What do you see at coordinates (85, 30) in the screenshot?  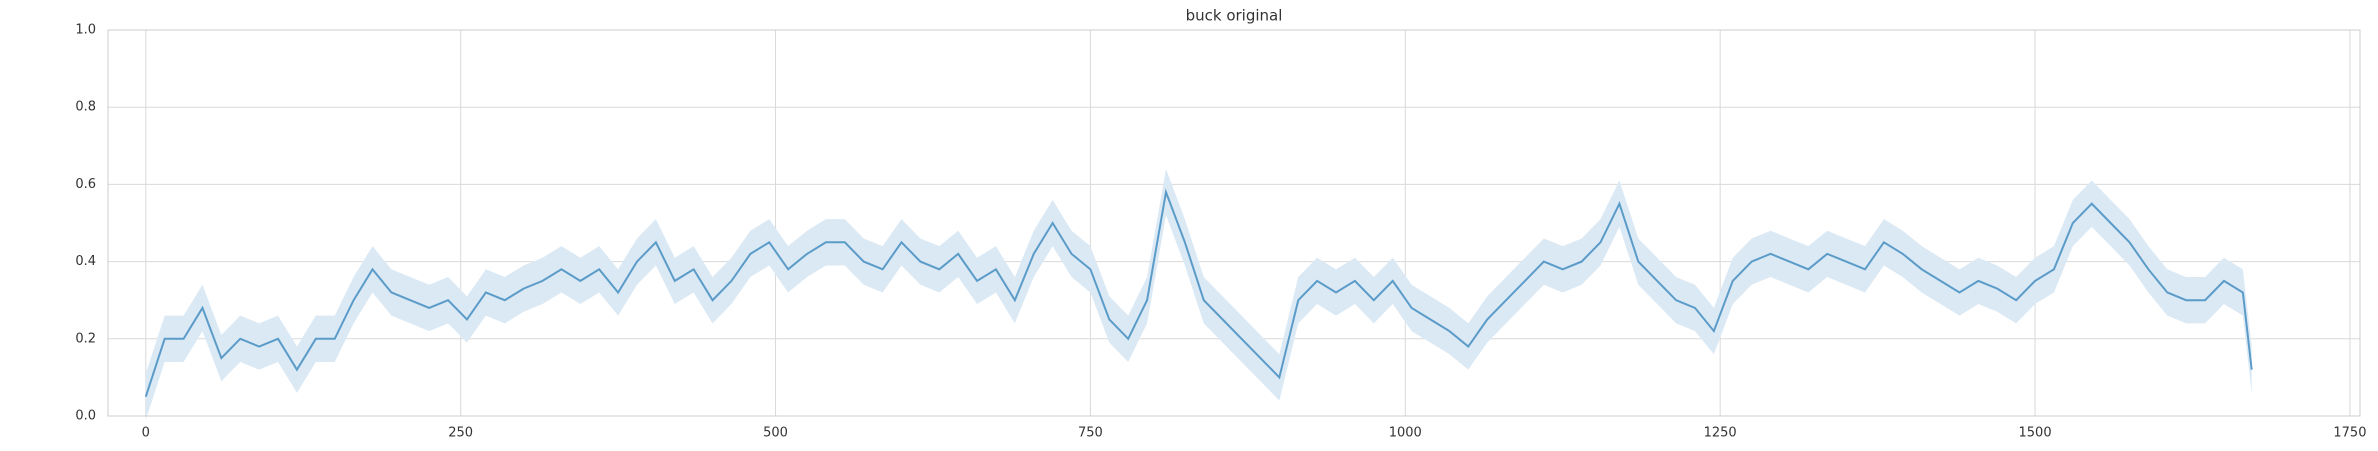 I see `y-tick-label: 1.0` at bounding box center [85, 30].